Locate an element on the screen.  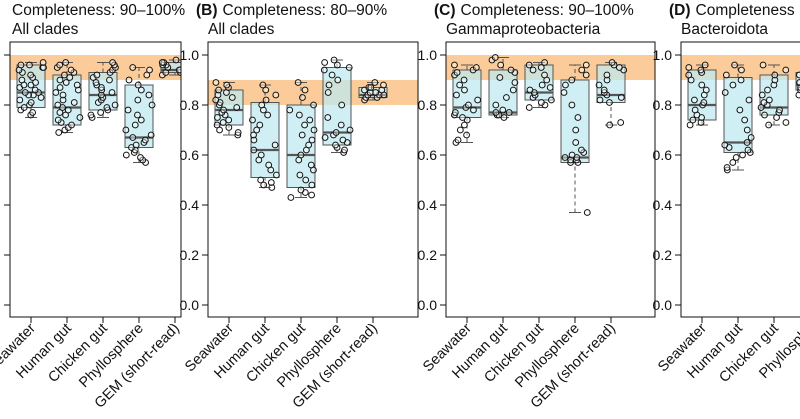
box-iqr is located at coordinates (797, 81).